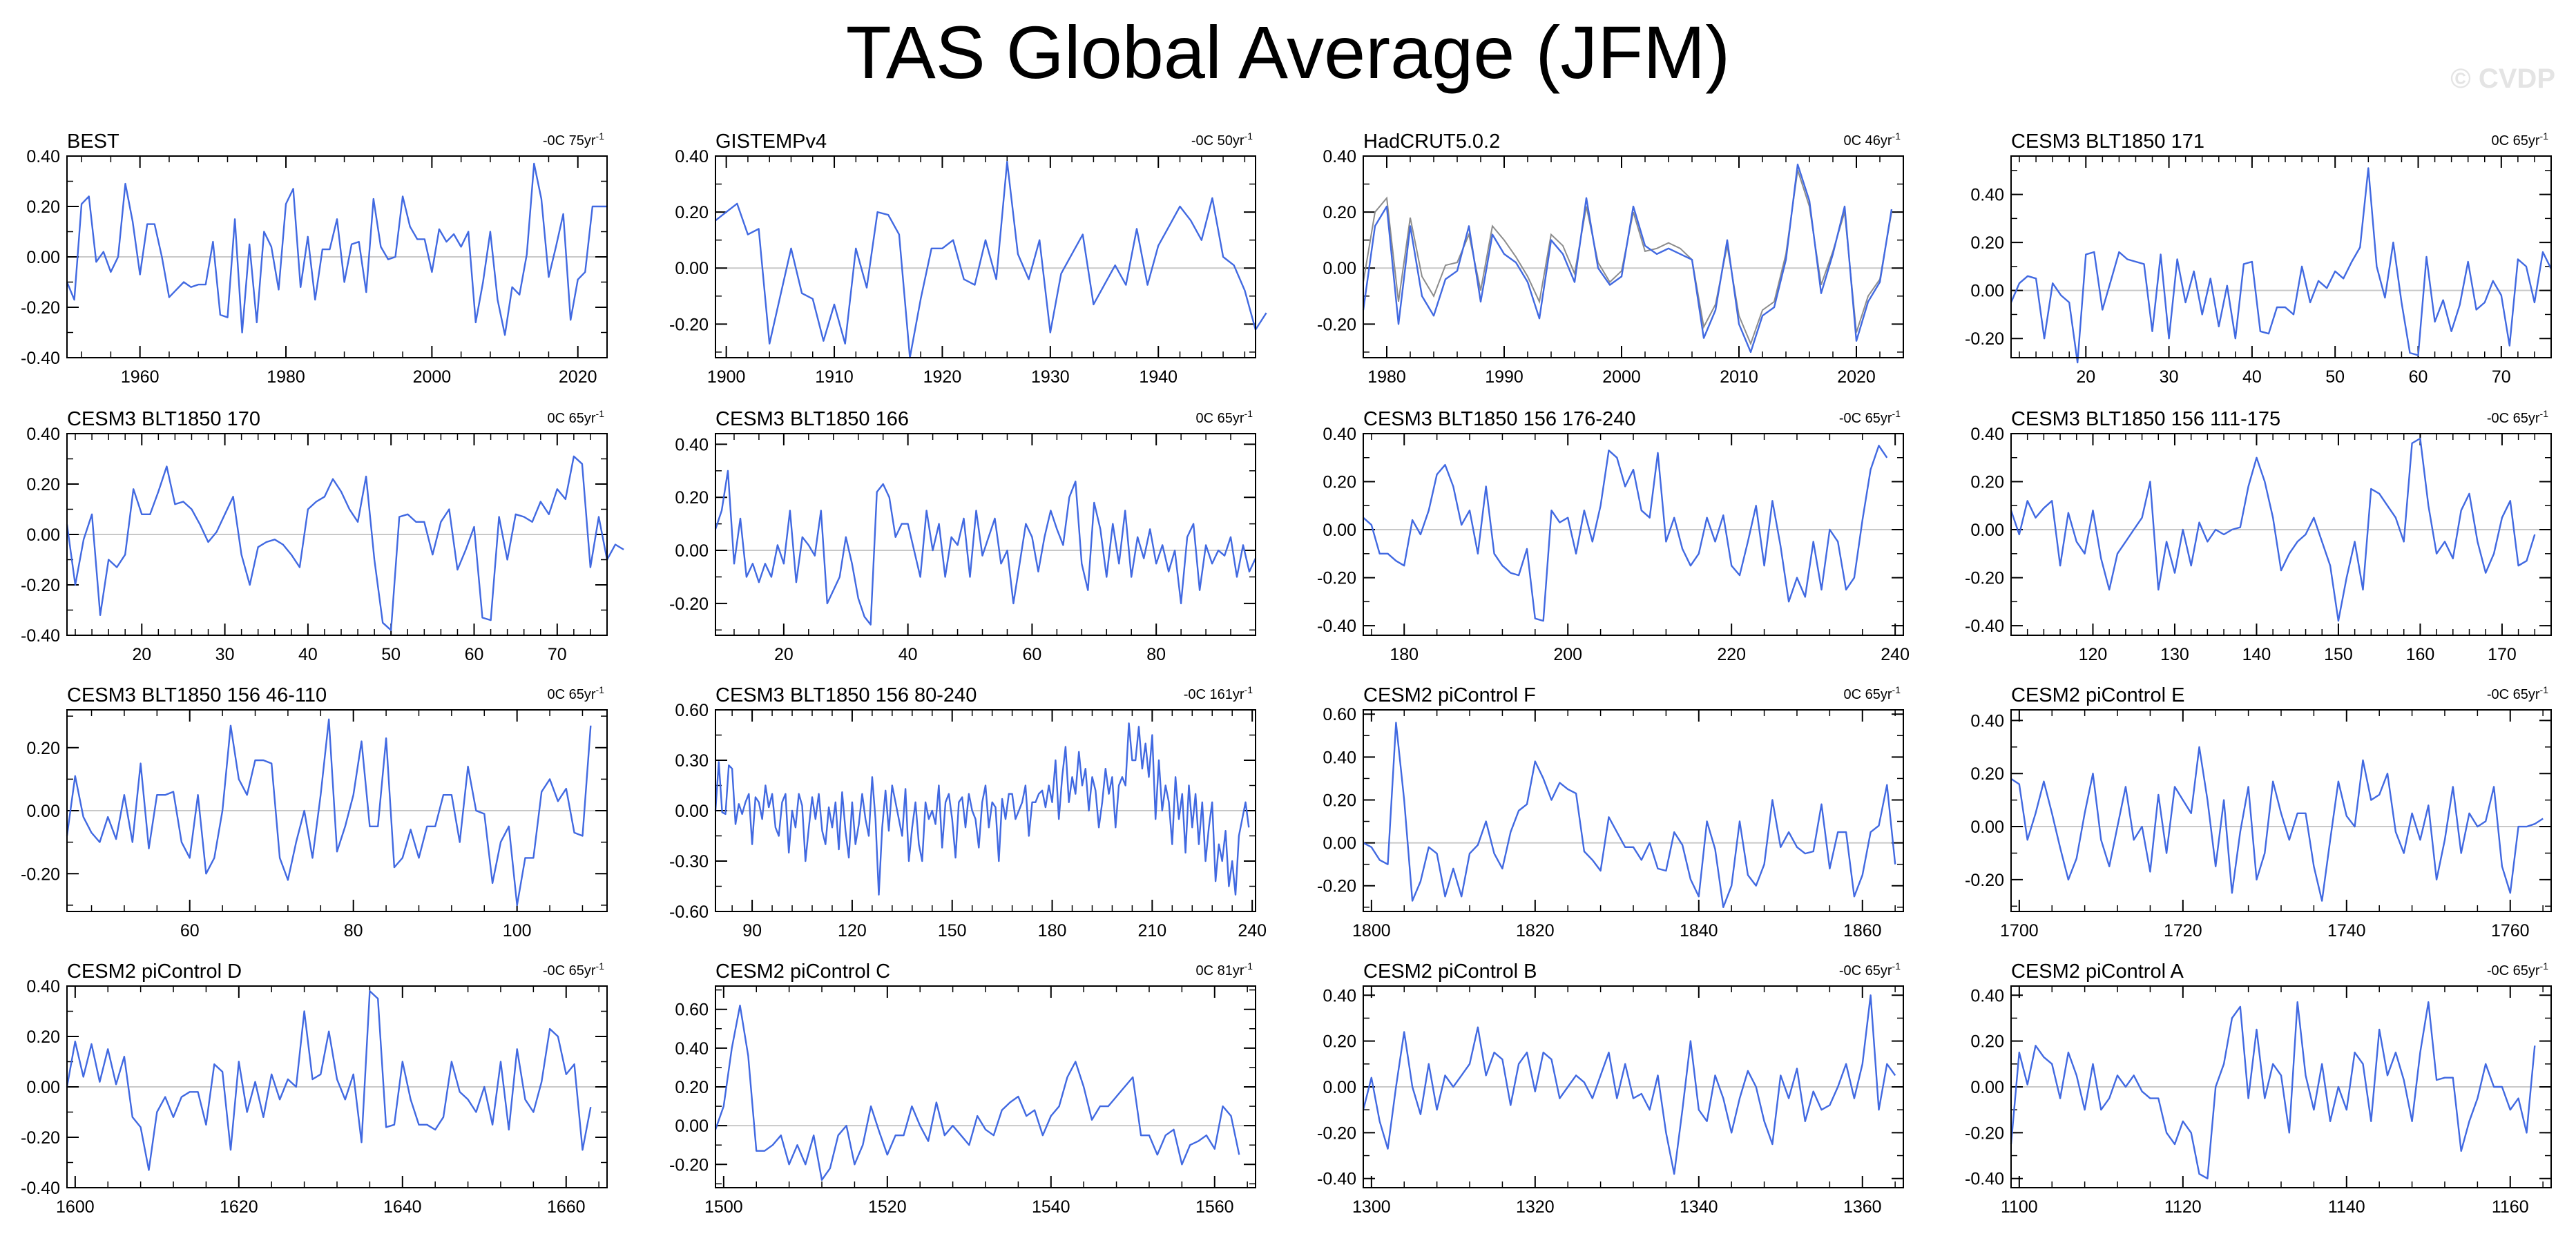 The height and width of the screenshot is (1245, 2576). Describe the element at coordinates (2174, 655) in the screenshot. I see `x-tick-label: 130` at that location.